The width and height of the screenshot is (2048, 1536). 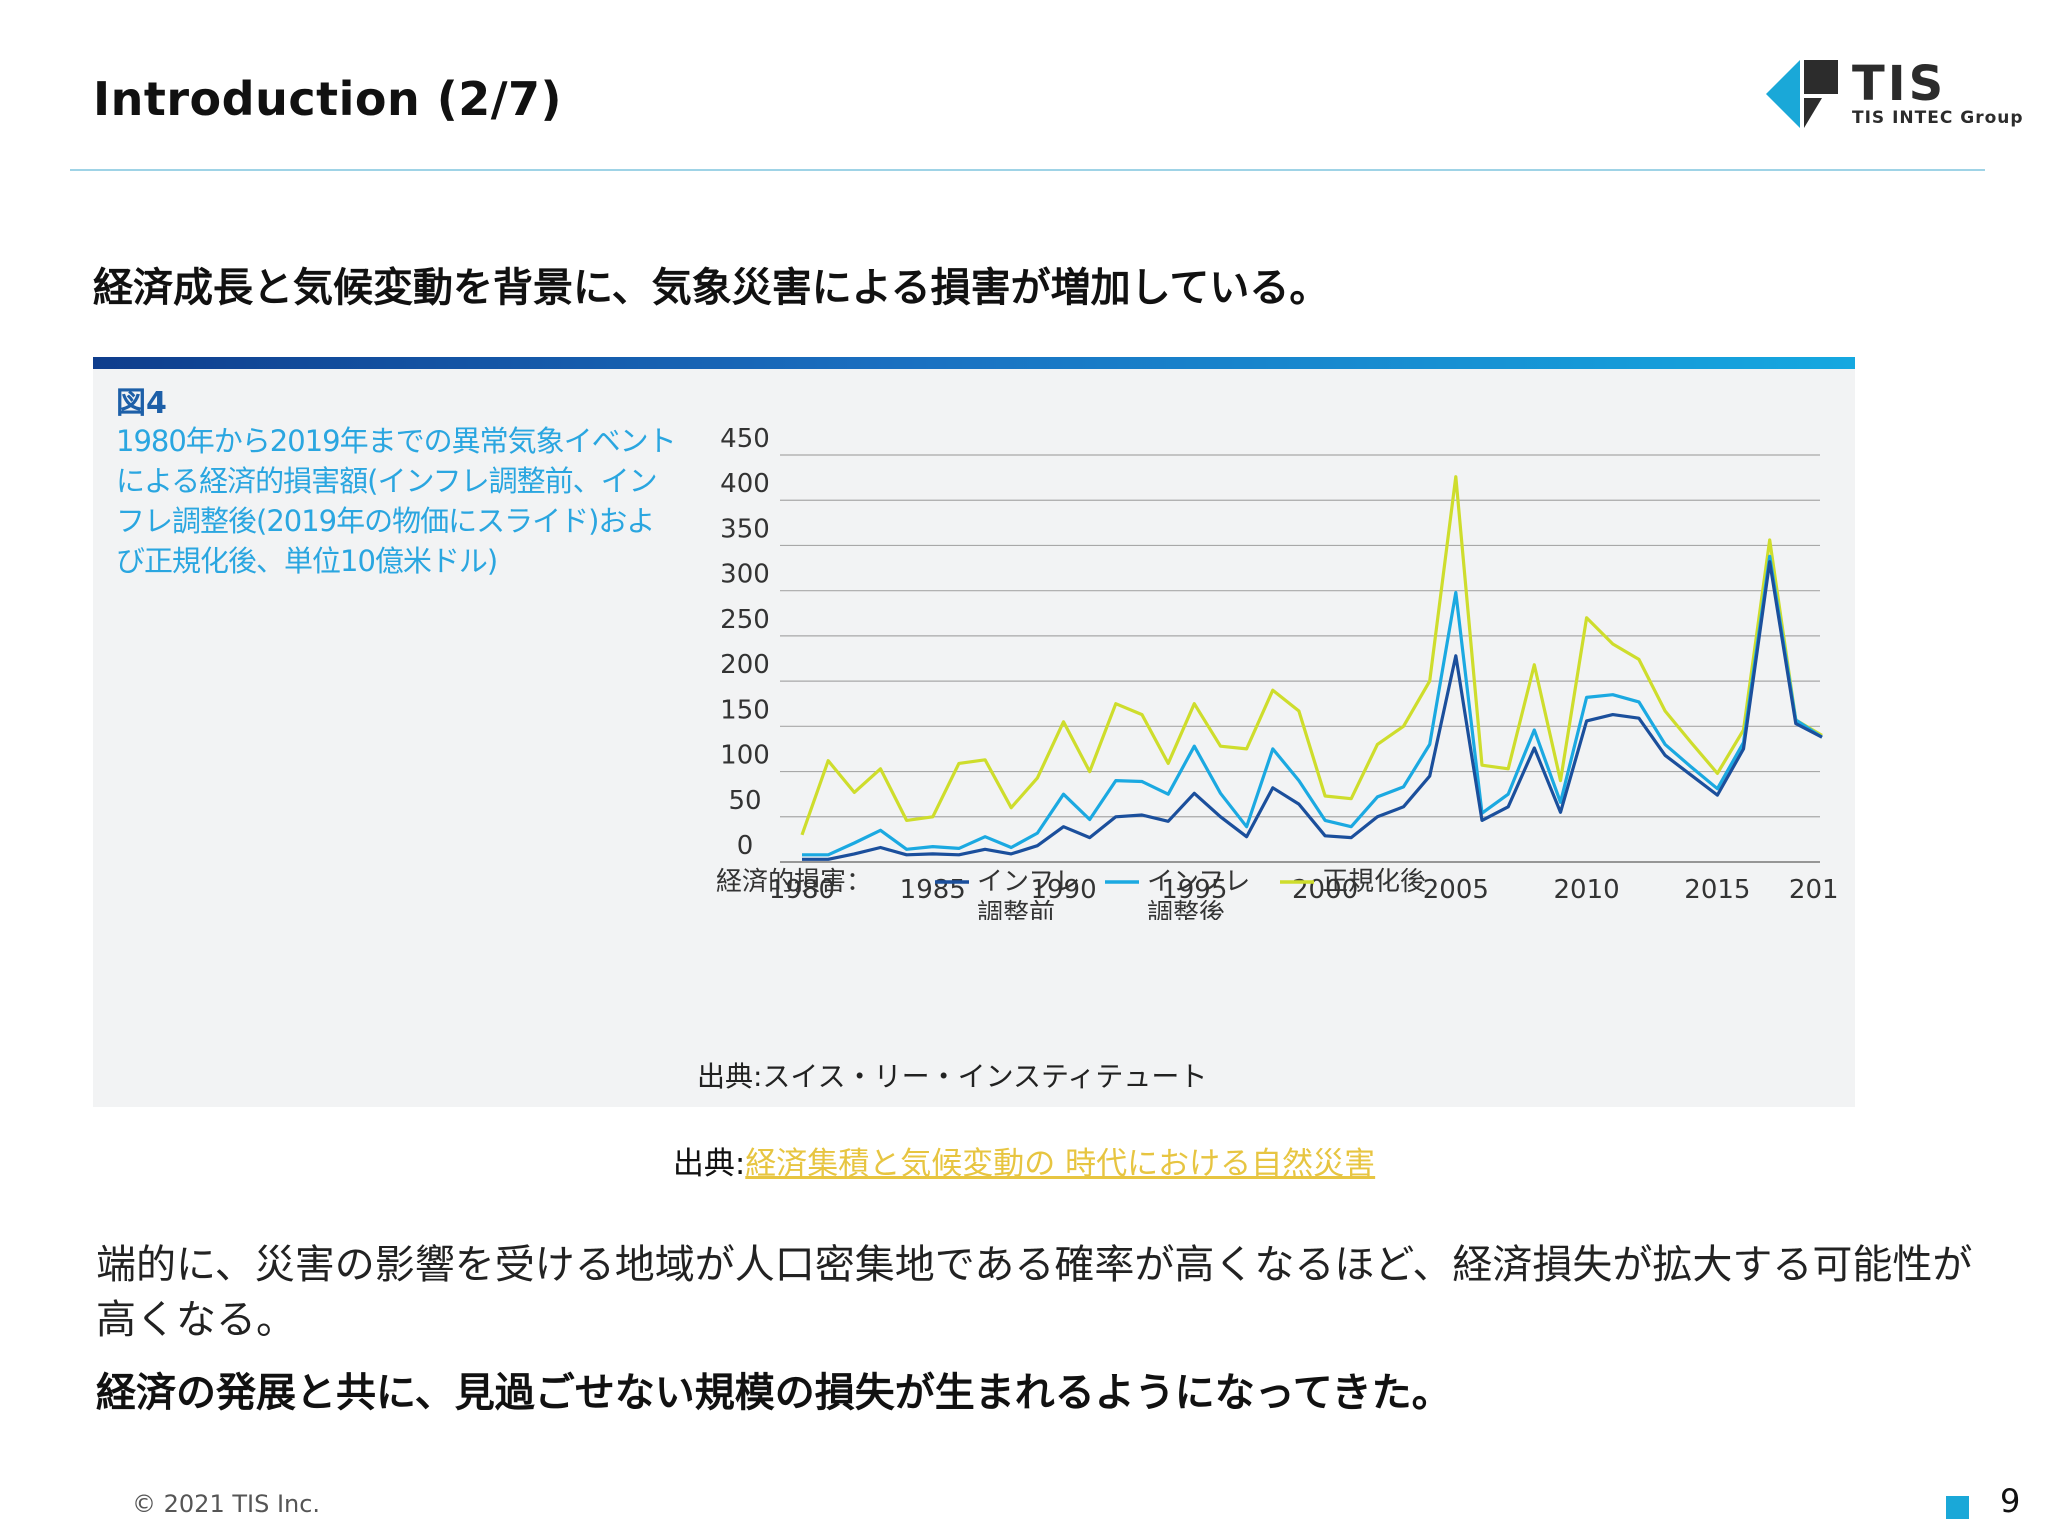 What do you see at coordinates (226, 1504) in the screenshot?
I see `footer-copyright: © 2021 TIS Inc.` at bounding box center [226, 1504].